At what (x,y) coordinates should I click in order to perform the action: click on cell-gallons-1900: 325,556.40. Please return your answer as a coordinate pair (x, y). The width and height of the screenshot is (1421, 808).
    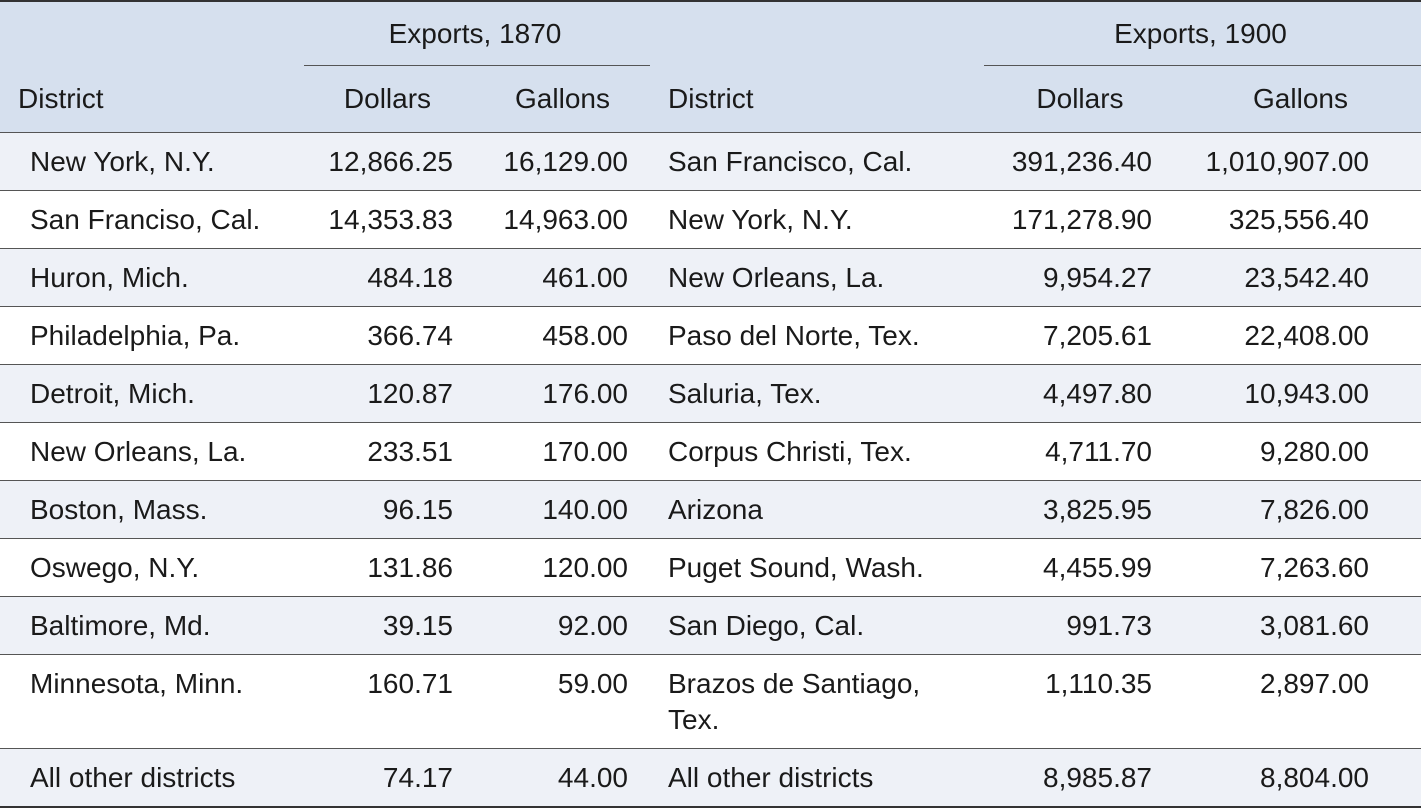
    Looking at the image, I should click on (1300, 219).